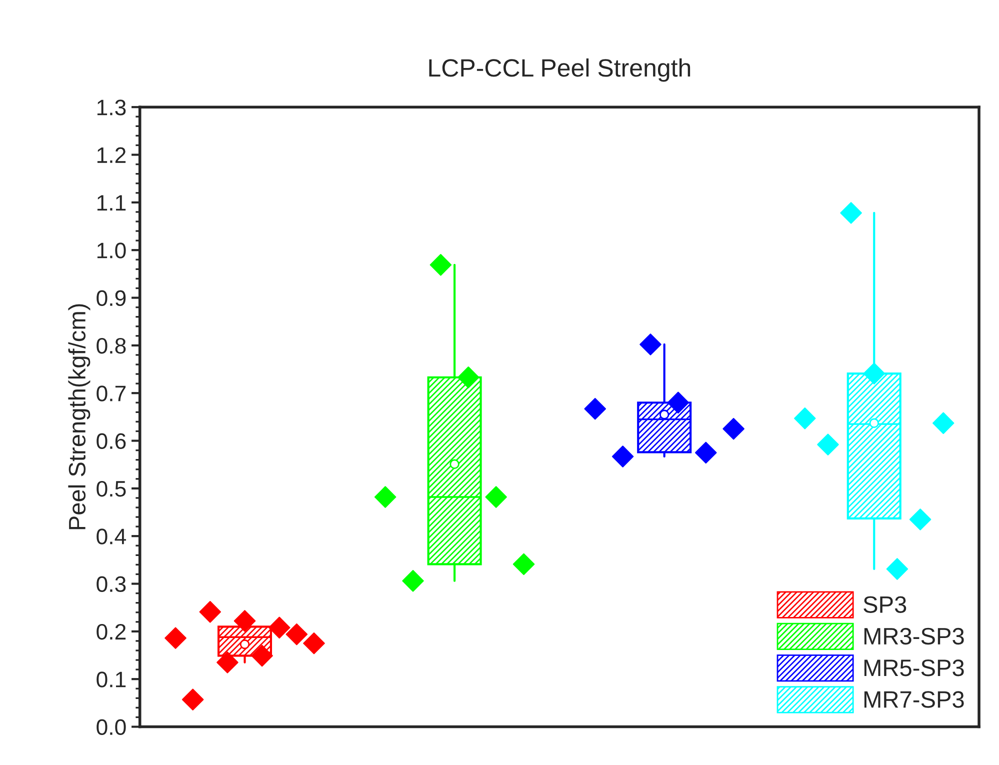 The width and height of the screenshot is (999, 765). What do you see at coordinates (914, 699) in the screenshot?
I see `legend-label: MR7-SP3` at bounding box center [914, 699].